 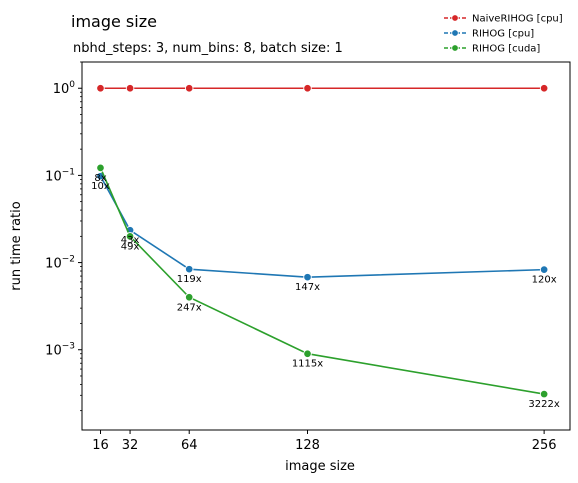 What do you see at coordinates (543, 404) in the screenshot?
I see `data-label: 3222x` at bounding box center [543, 404].